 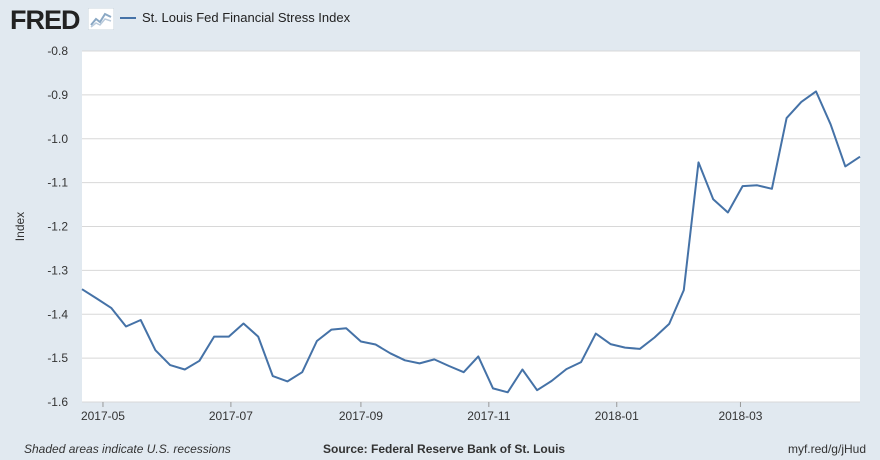 I want to click on fred-graph-icon, so click(x=101, y=19).